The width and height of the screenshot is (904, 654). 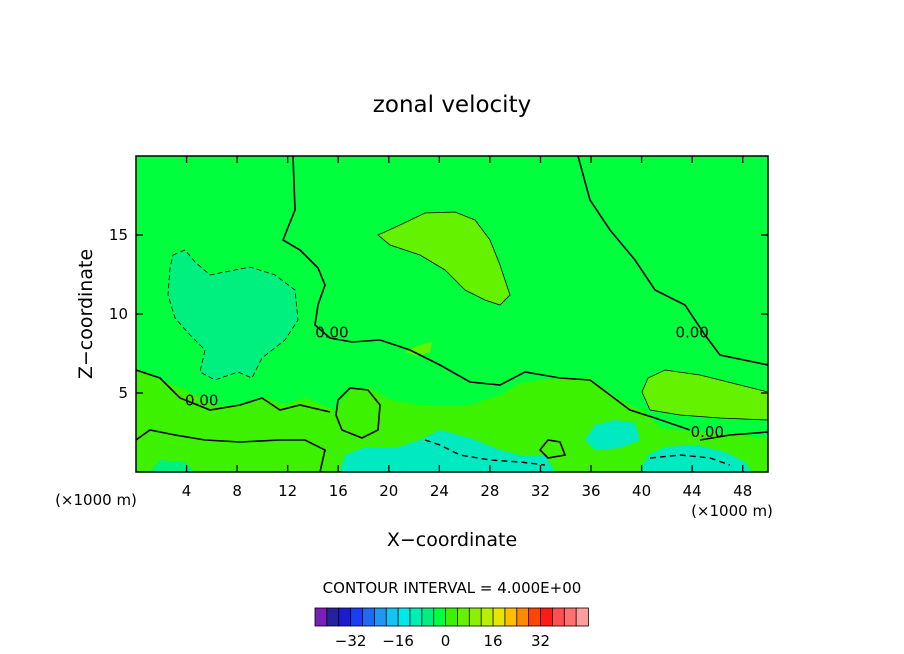 I want to click on colorbar-tick-label: 32, so click(x=540, y=641).